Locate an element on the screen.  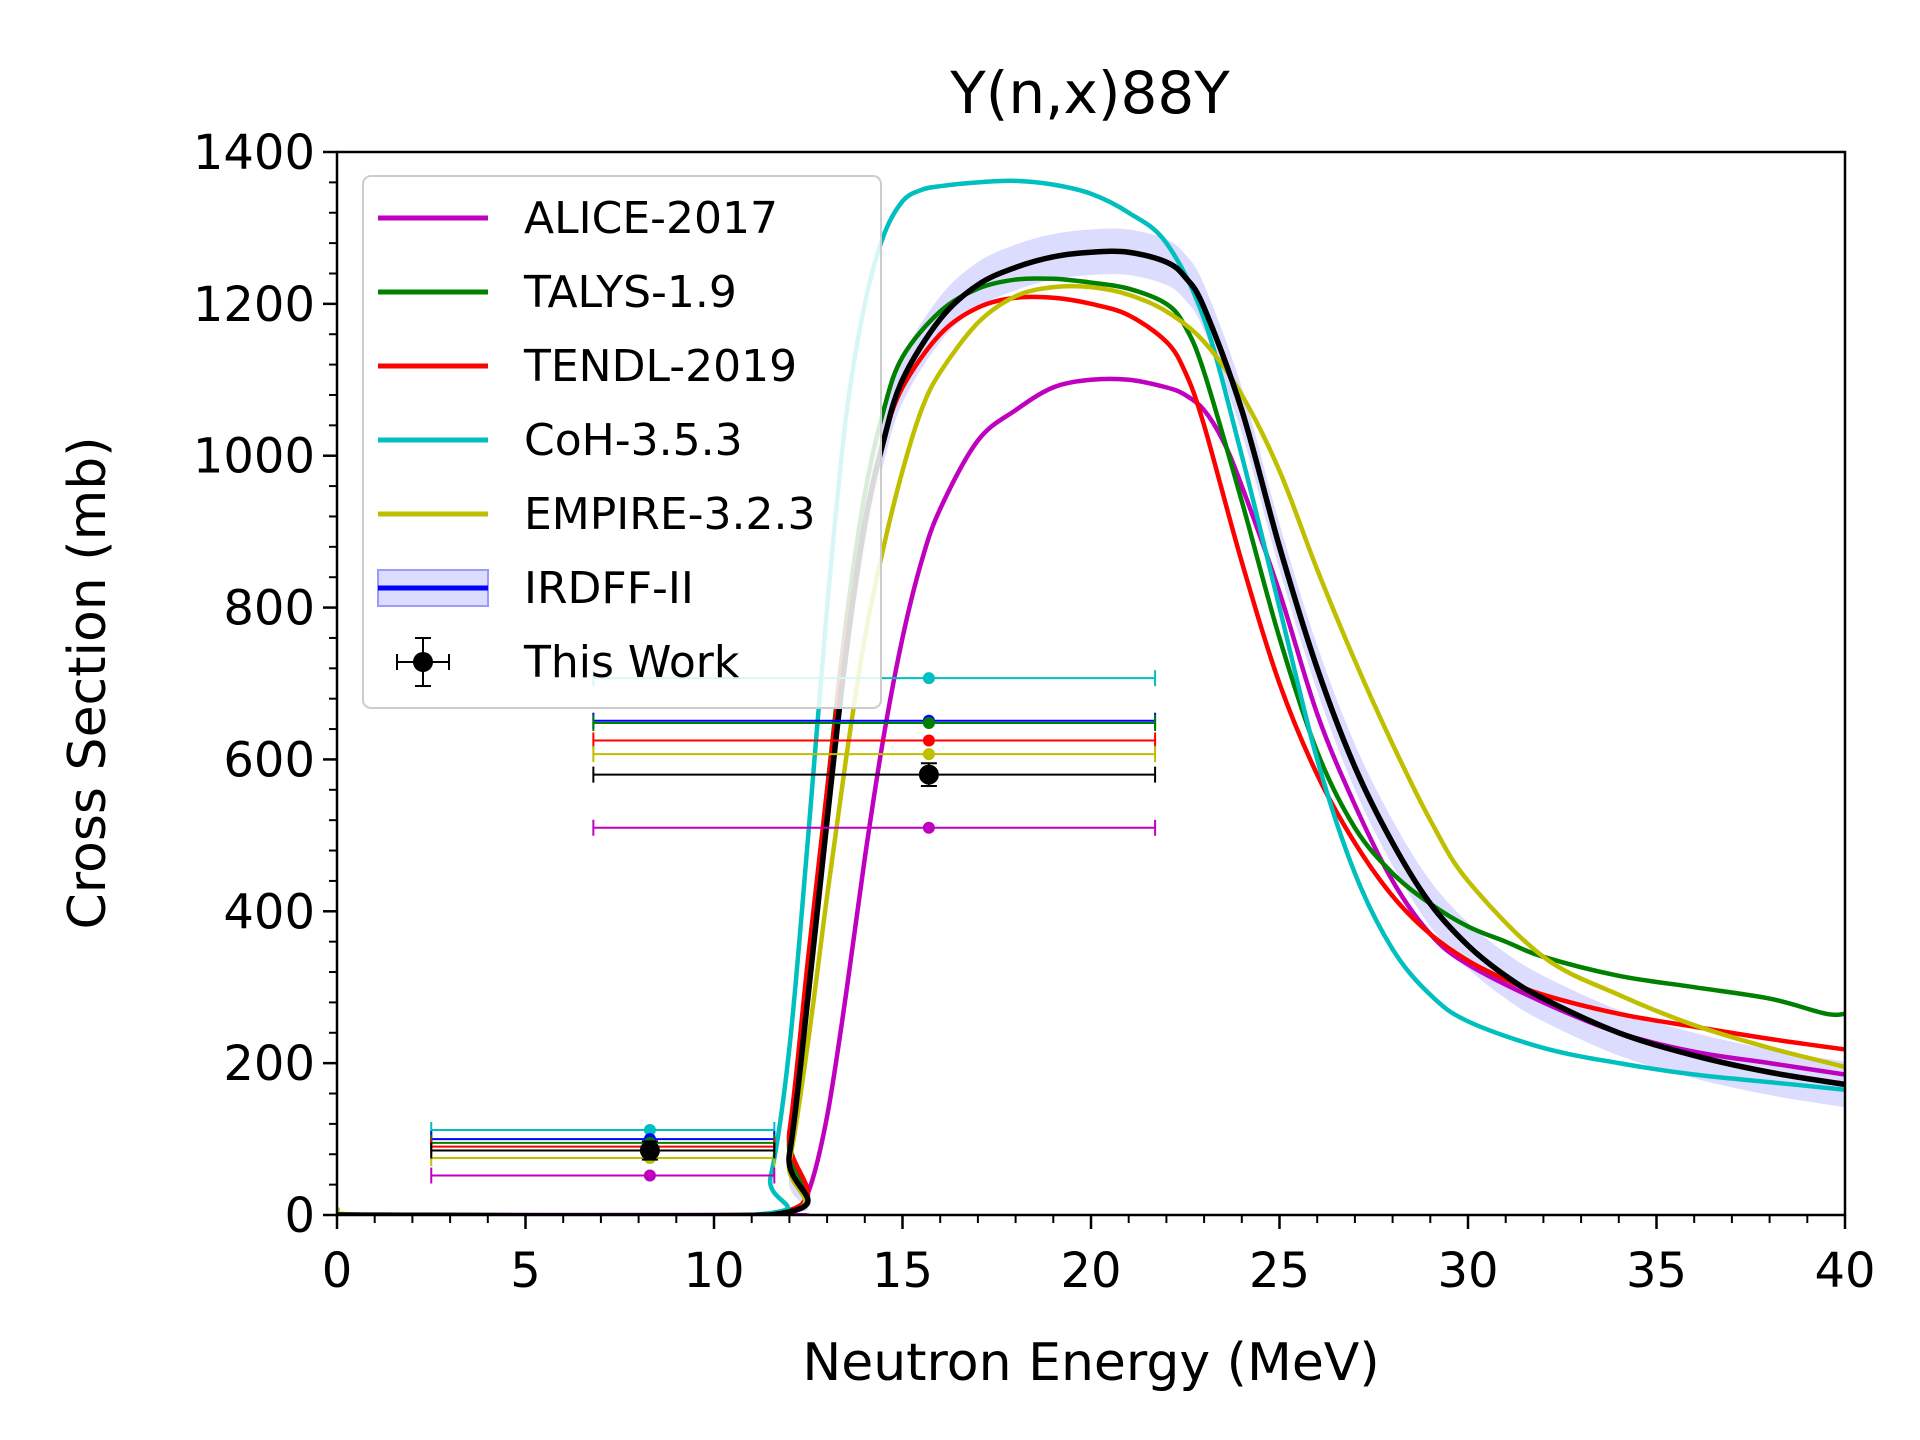
y-tick-label: 1000 is located at coordinates (254, 457).